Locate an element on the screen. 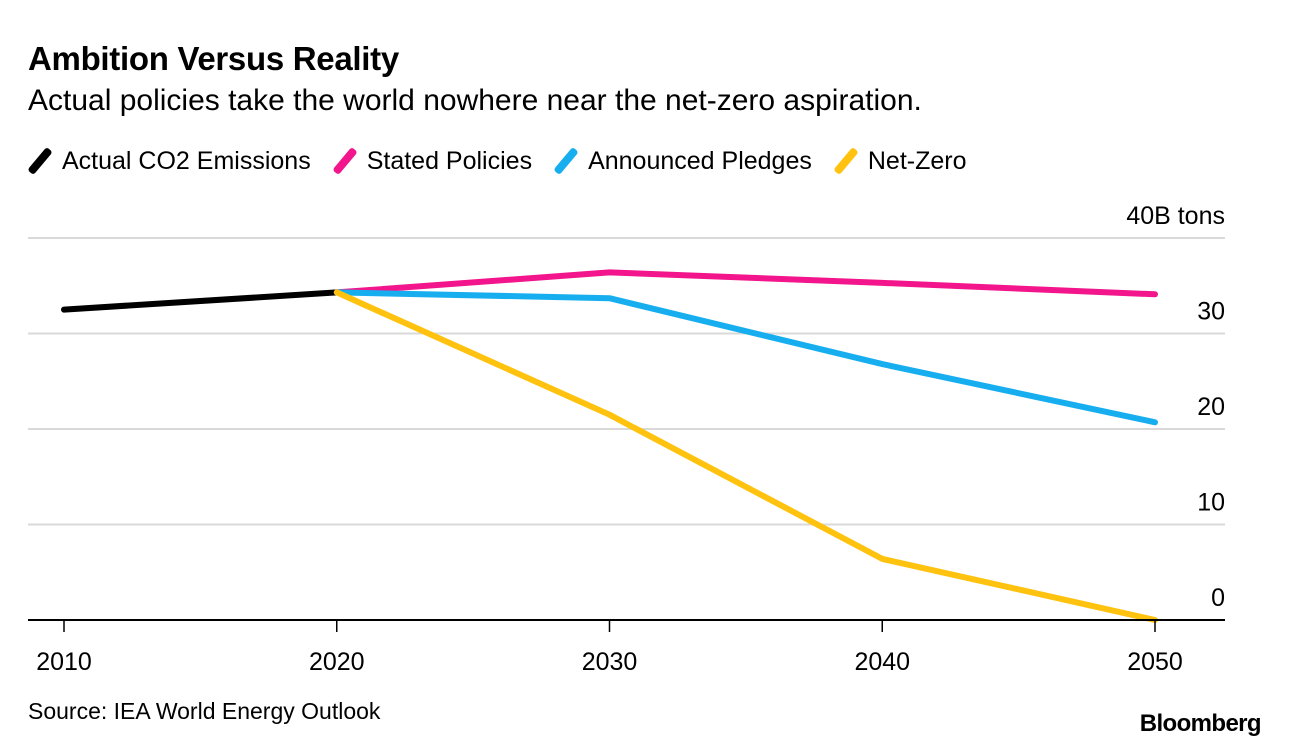 Image resolution: width=1289 pixels, height=752 pixels. legend-swatch-stated is located at coordinates (344, 161).